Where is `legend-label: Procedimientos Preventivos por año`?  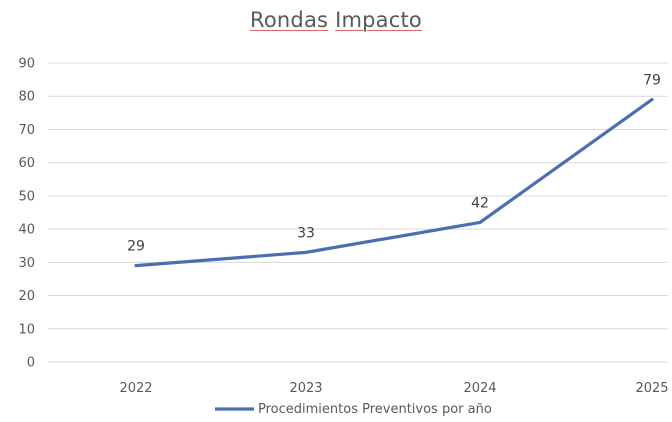 legend-label: Procedimientos Preventivos por año is located at coordinates (375, 409).